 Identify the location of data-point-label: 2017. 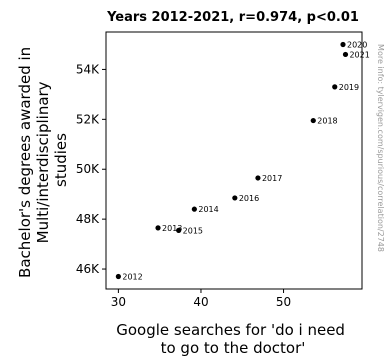
(272, 178).